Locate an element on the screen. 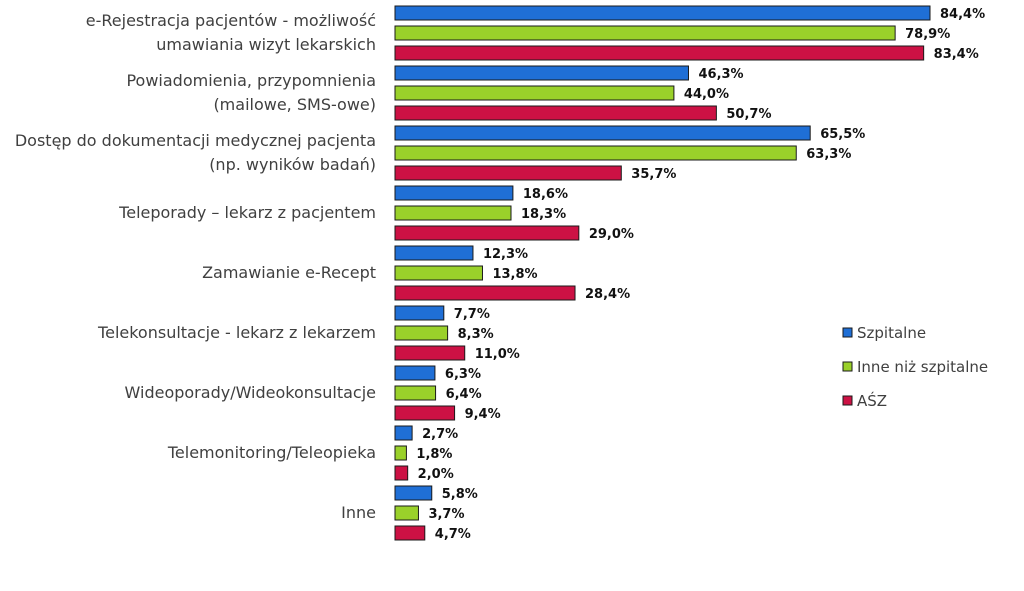 The height and width of the screenshot is (591, 1024). category-label: Telekonsultacje - lekarz z lekarzem is located at coordinates (236, 332).